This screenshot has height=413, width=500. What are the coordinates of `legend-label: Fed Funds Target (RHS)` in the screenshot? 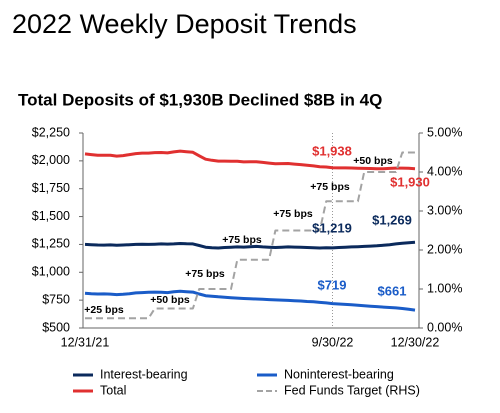 It's located at (352, 390).